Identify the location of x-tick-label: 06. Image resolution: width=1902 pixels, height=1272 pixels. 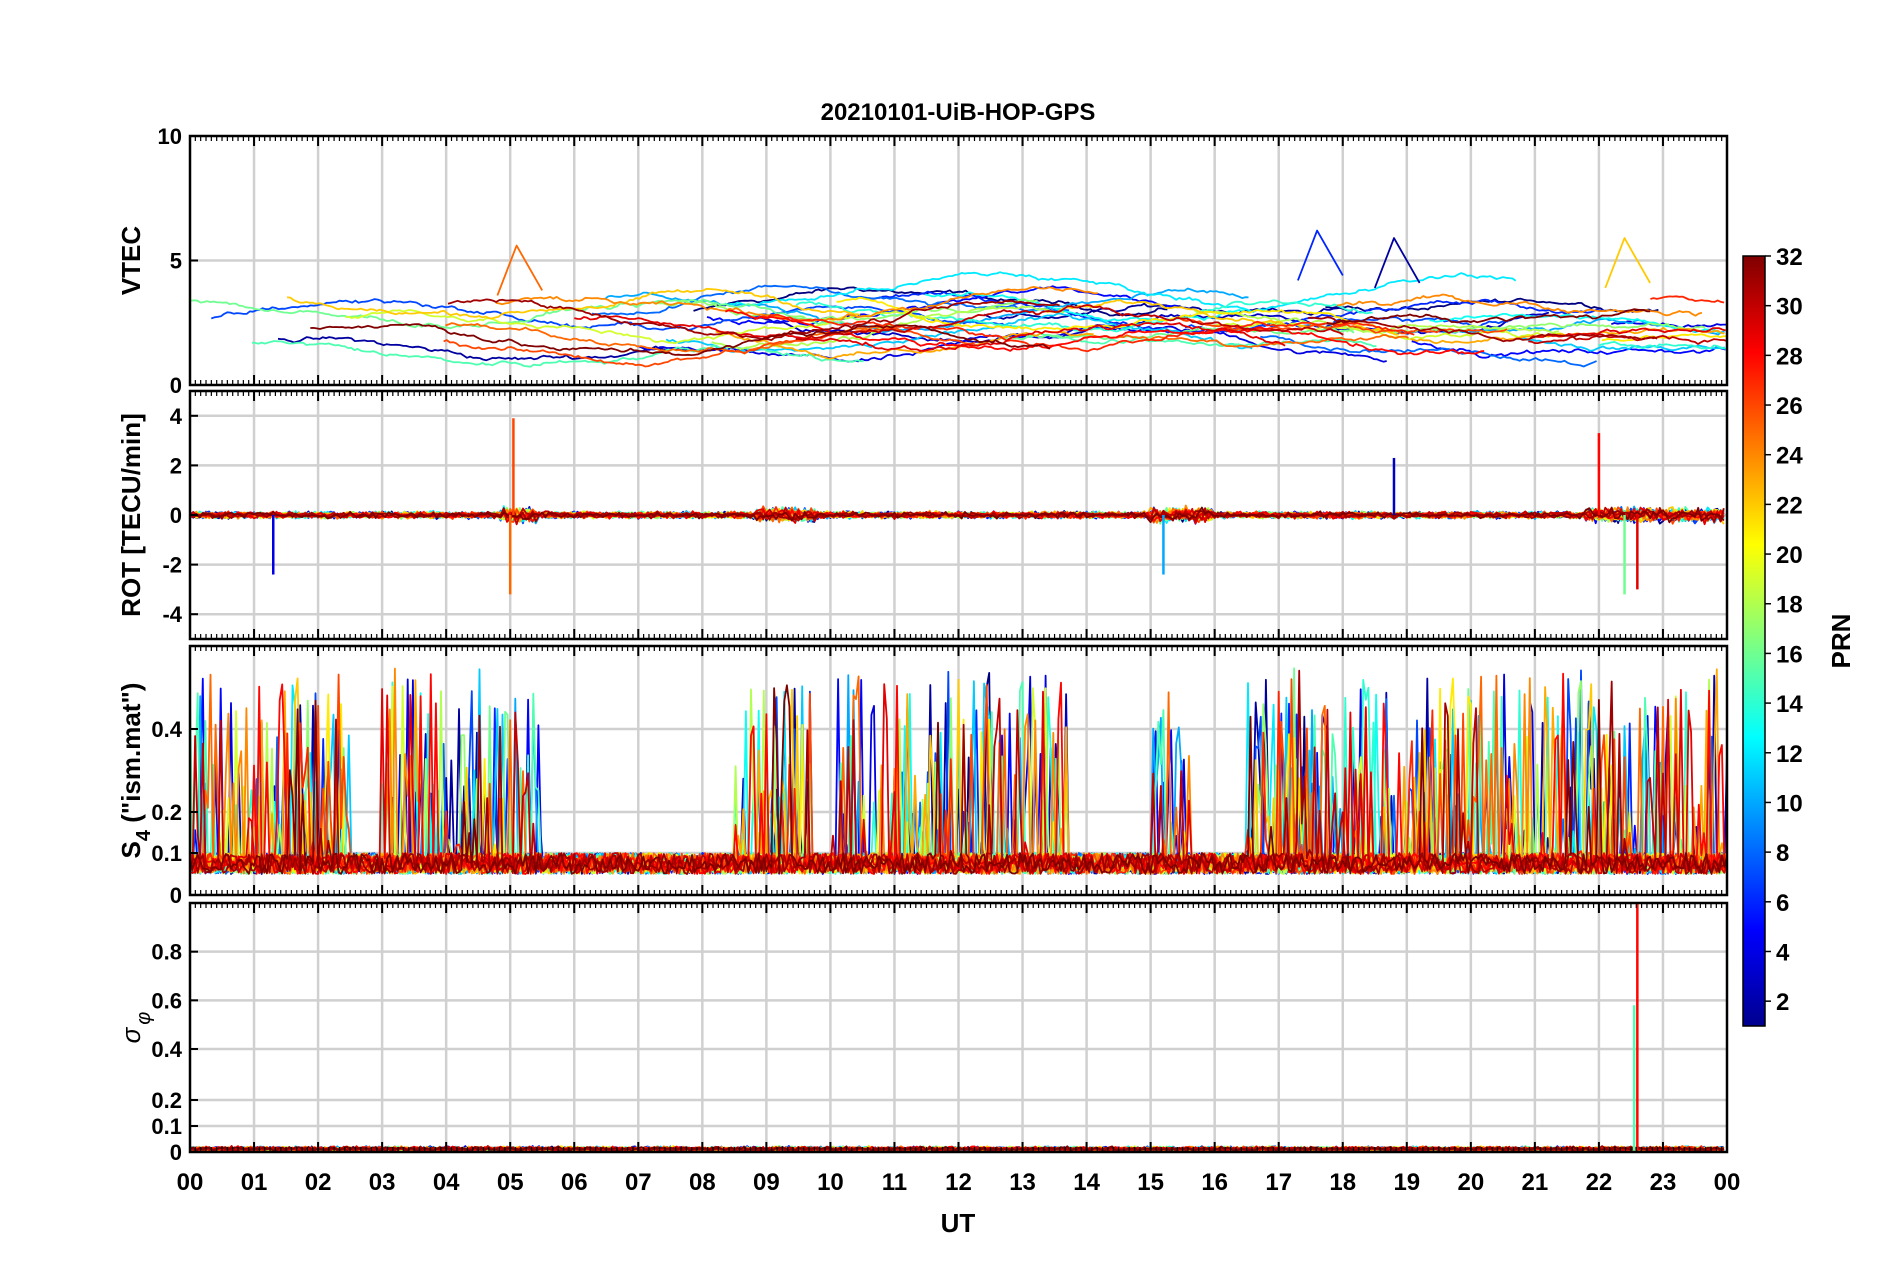
(574, 1182).